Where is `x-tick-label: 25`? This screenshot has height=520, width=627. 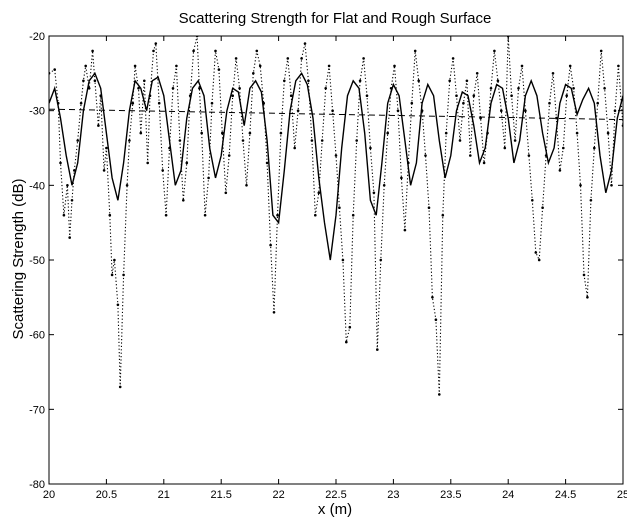 x-tick-label: 25 is located at coordinates (622, 495).